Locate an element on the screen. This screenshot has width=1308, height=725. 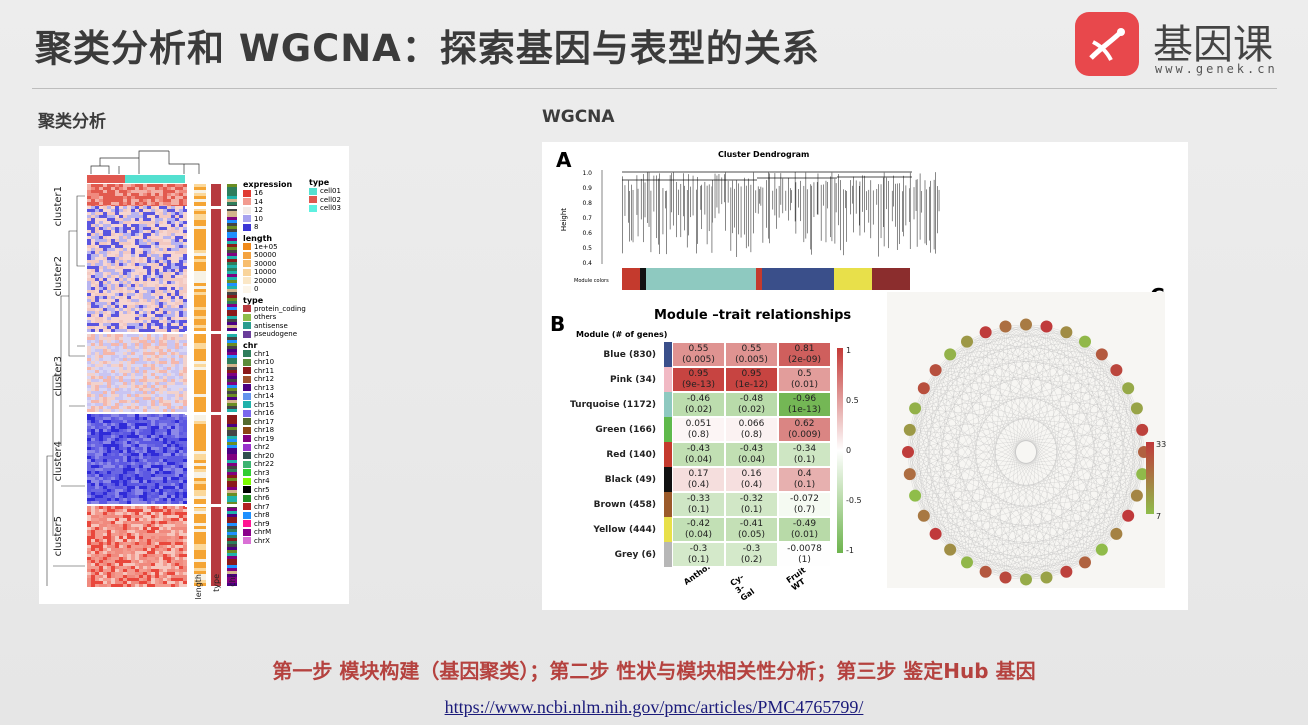
chr-legend-item: chr1 is located at coordinates (274, 354).